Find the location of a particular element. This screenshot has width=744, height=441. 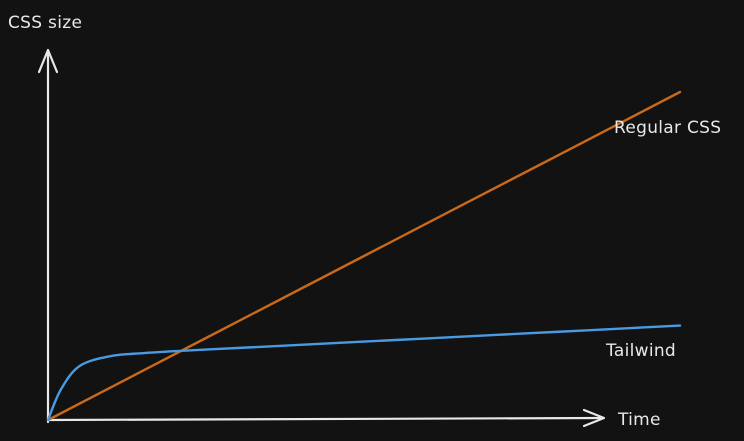

x-axis-label: Time is located at coordinates (639, 420).